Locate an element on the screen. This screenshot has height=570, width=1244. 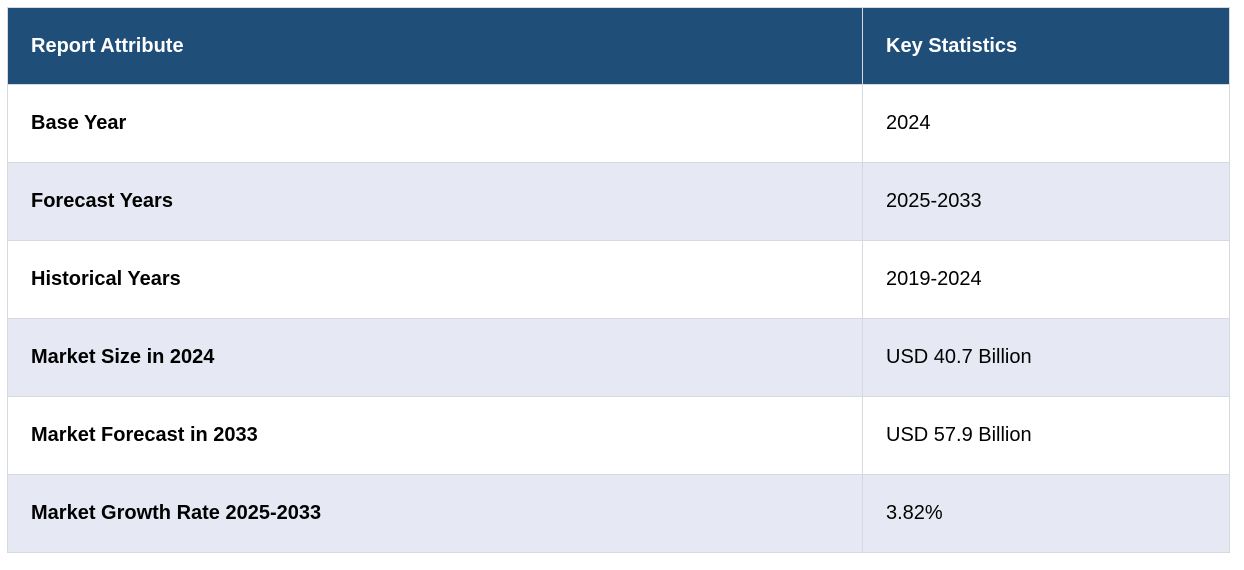
row-attribute: Market Forecast in 2033 is located at coordinates (435, 435).